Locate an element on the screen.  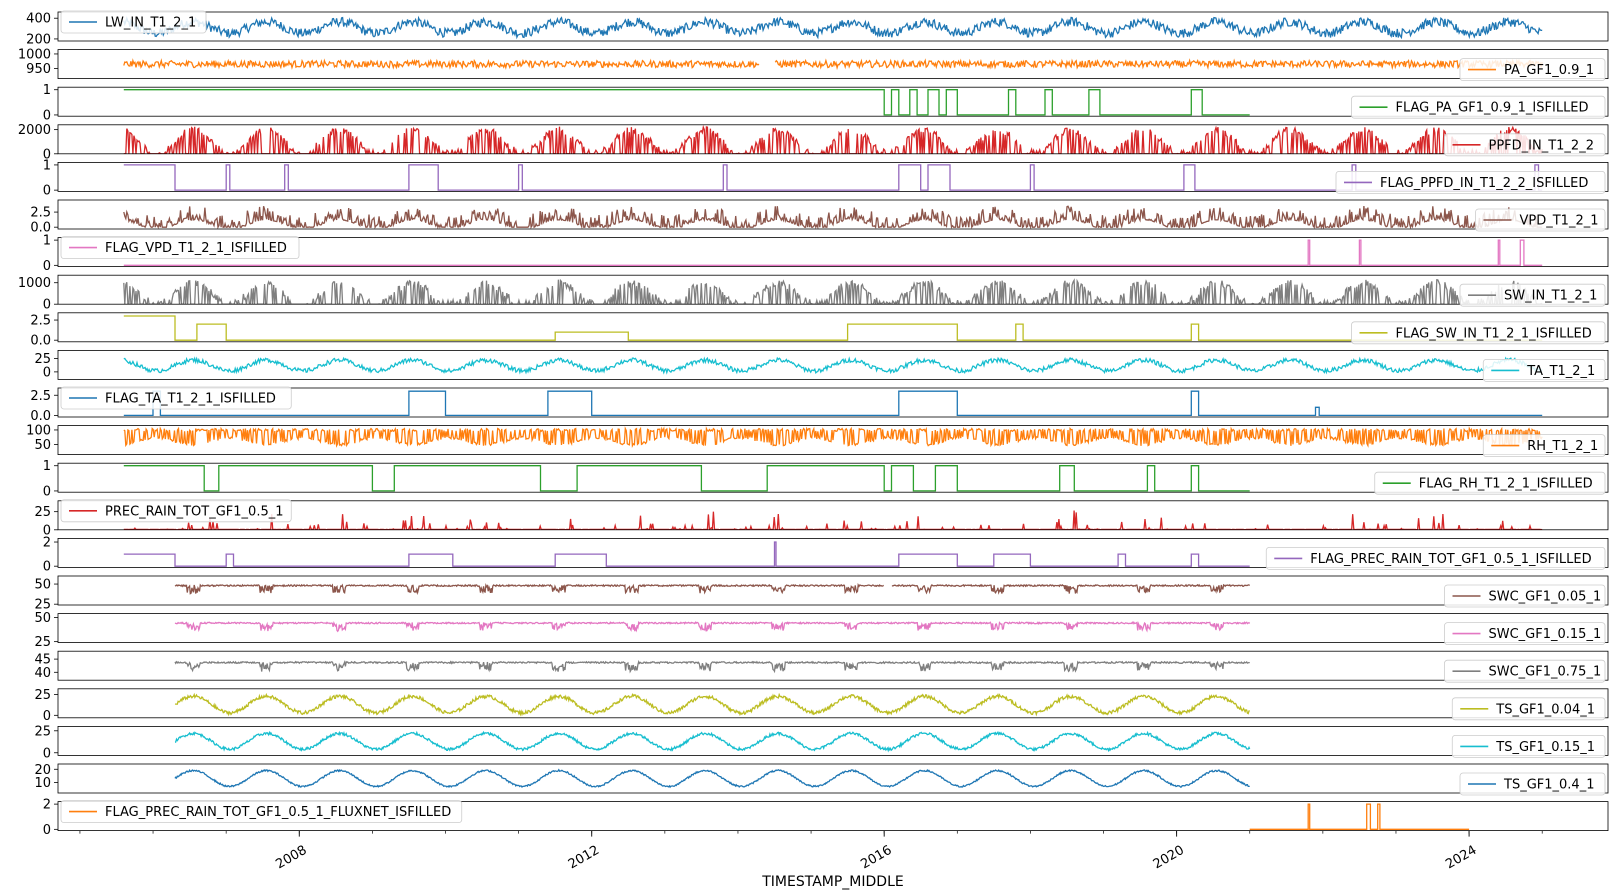
legend-label: FLAG_PA_GF1_0.9_1_ISFILLED is located at coordinates (1492, 108).